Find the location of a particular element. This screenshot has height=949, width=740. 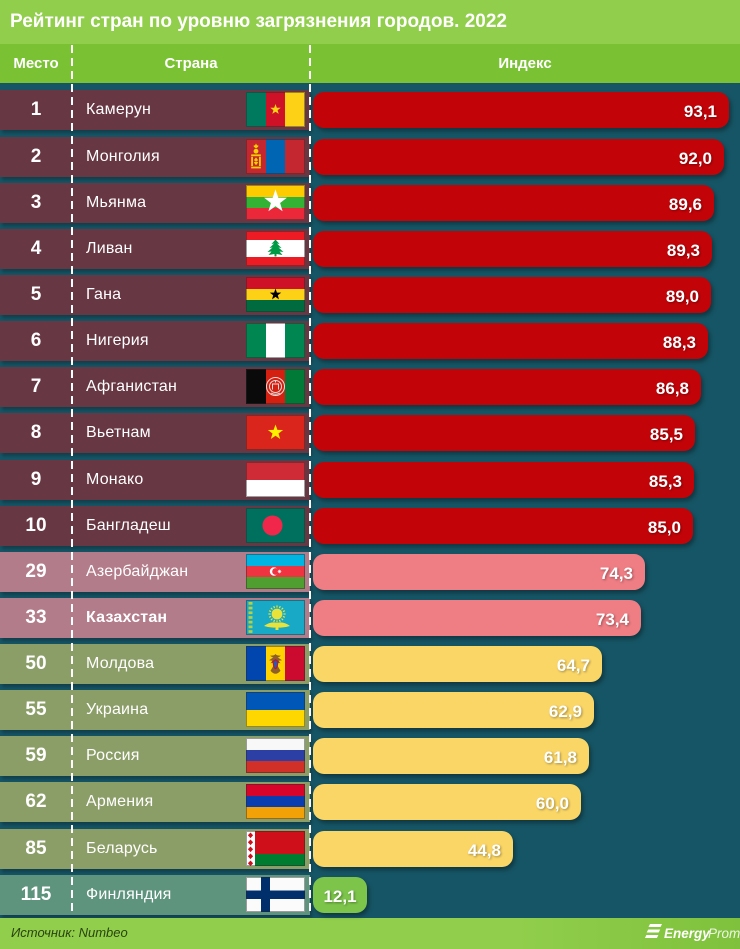

svg-text: Prom is located at coordinates (724, 933).